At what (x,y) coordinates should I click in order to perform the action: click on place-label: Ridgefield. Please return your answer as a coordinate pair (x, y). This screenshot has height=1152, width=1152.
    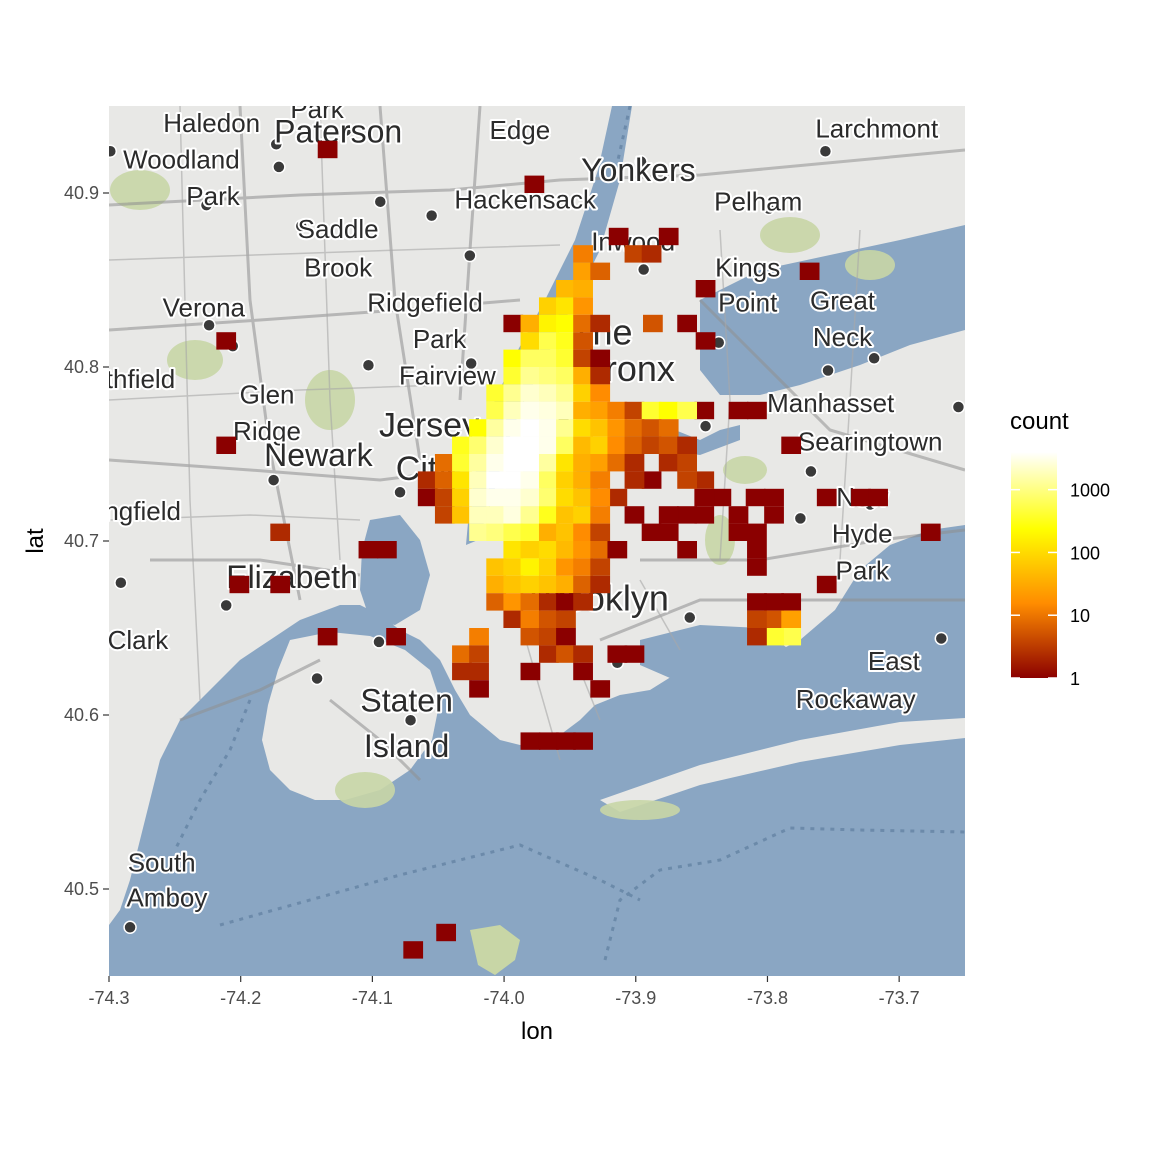
    Looking at the image, I should click on (425, 302).